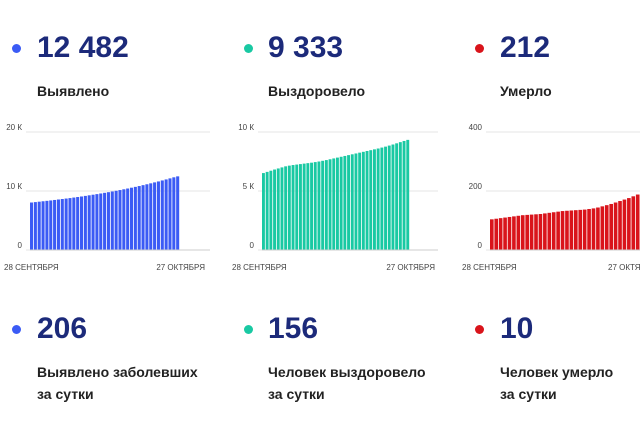 The height and width of the screenshot is (426, 640). Describe the element at coordinates (14, 186) in the screenshot. I see `y-tick-label: 10 К` at that location.